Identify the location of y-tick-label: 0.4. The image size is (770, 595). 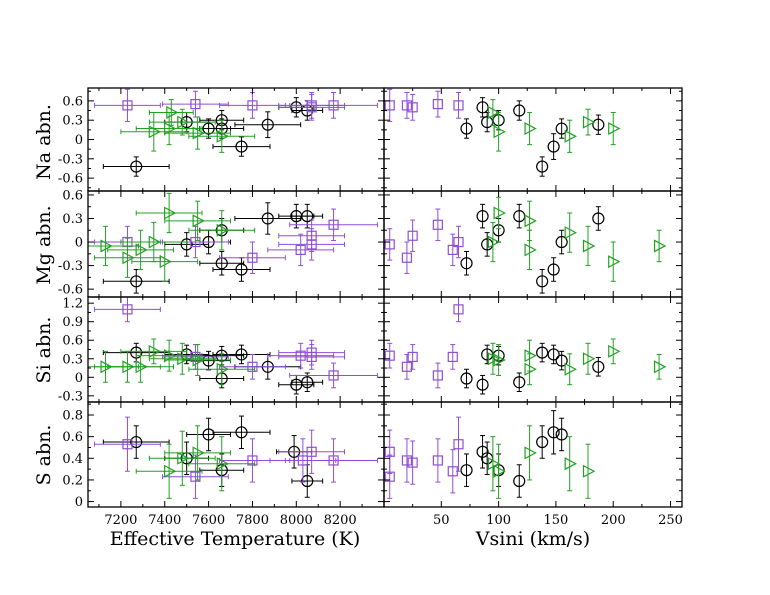
(72, 459).